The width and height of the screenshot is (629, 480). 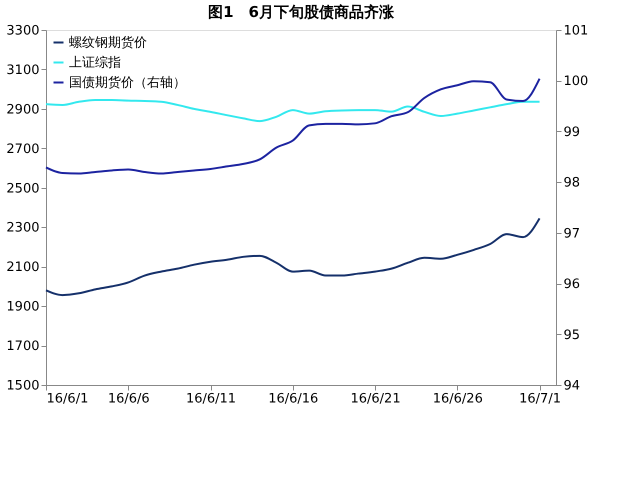 I want to click on y2-tick-label: 97, so click(x=572, y=234).